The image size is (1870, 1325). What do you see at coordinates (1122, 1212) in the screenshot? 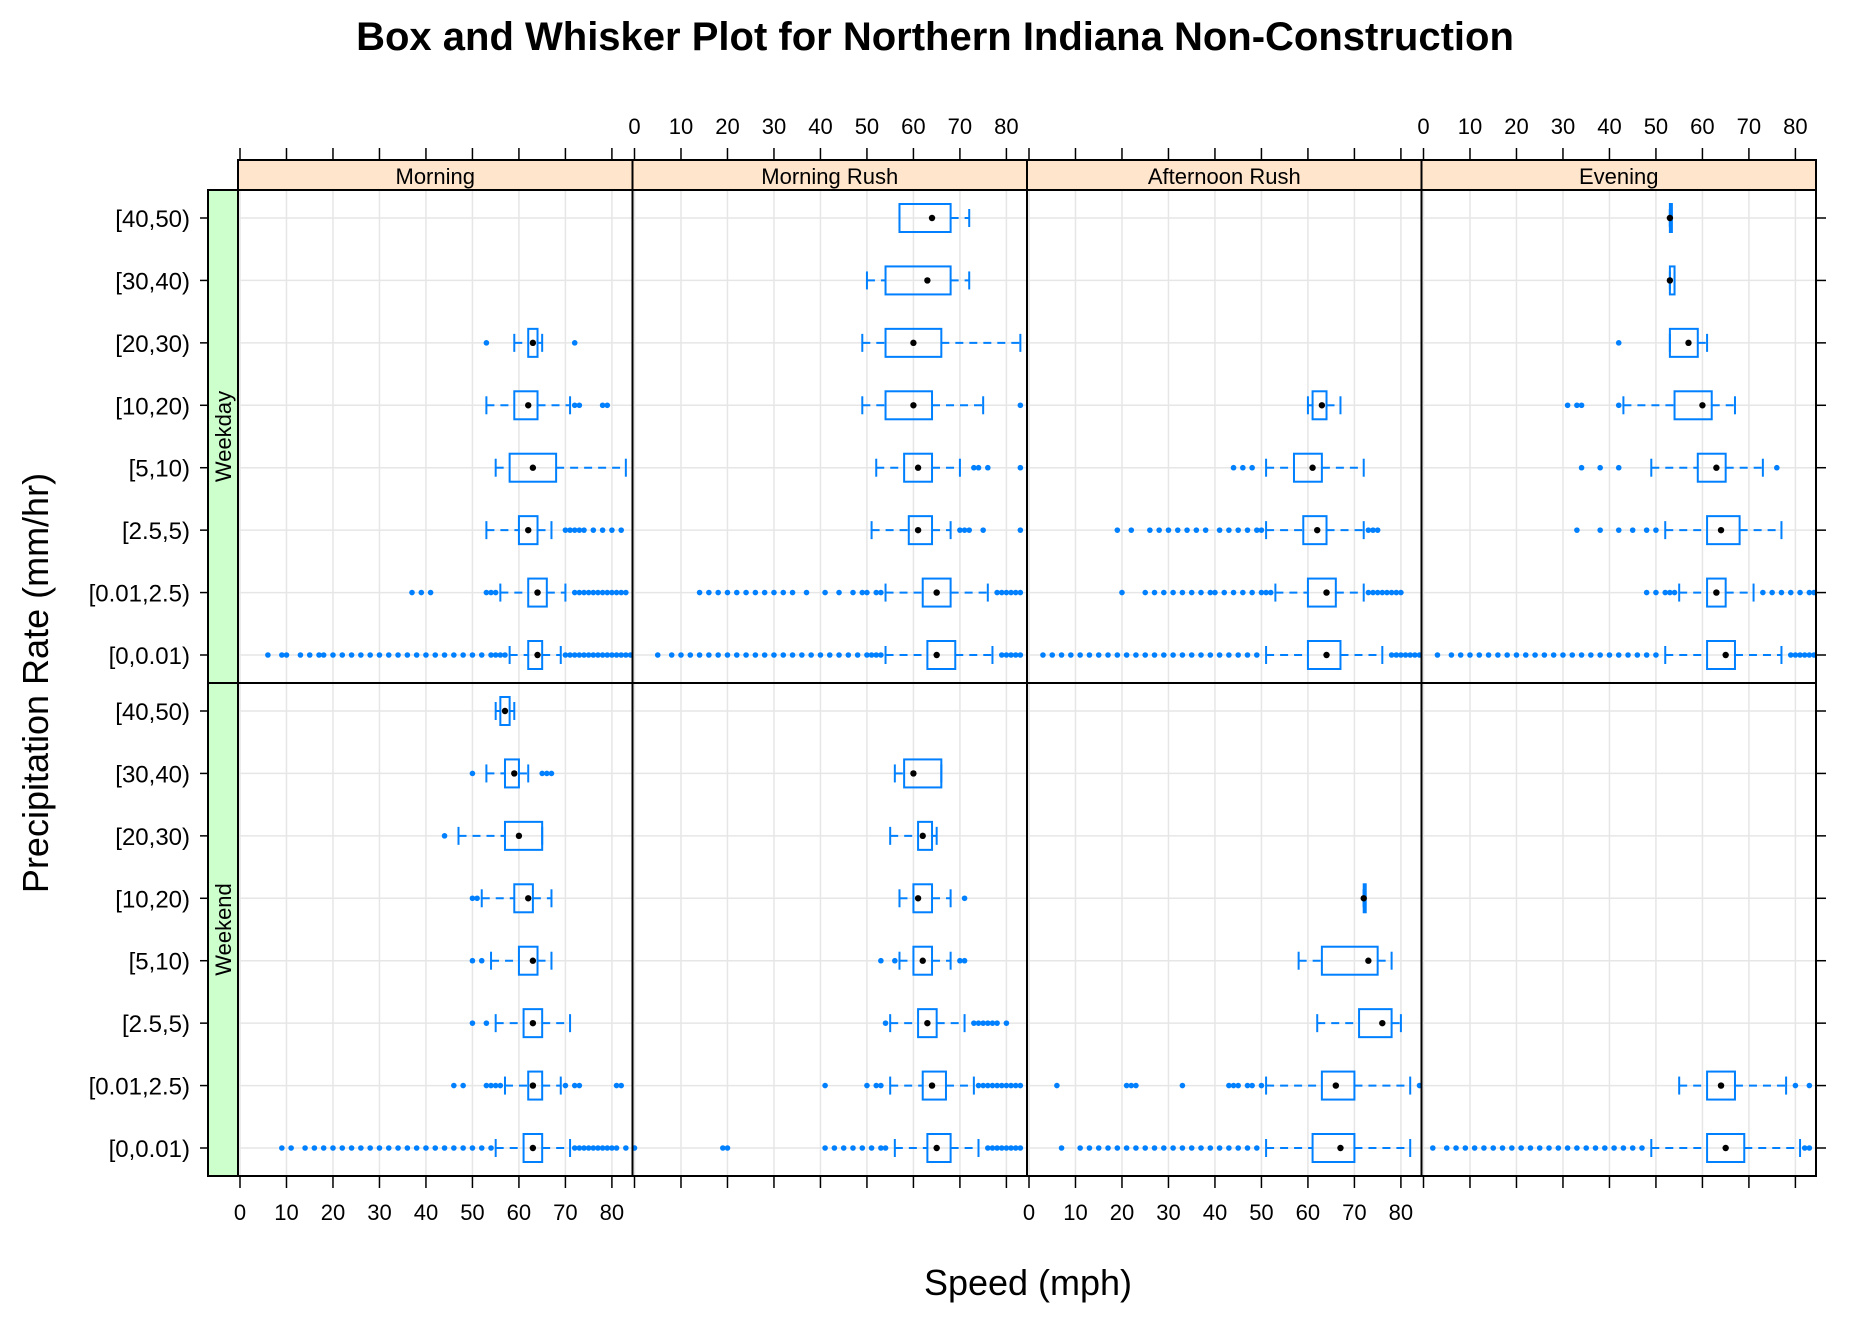
I see `x-tick-label-bottom: 20` at bounding box center [1122, 1212].